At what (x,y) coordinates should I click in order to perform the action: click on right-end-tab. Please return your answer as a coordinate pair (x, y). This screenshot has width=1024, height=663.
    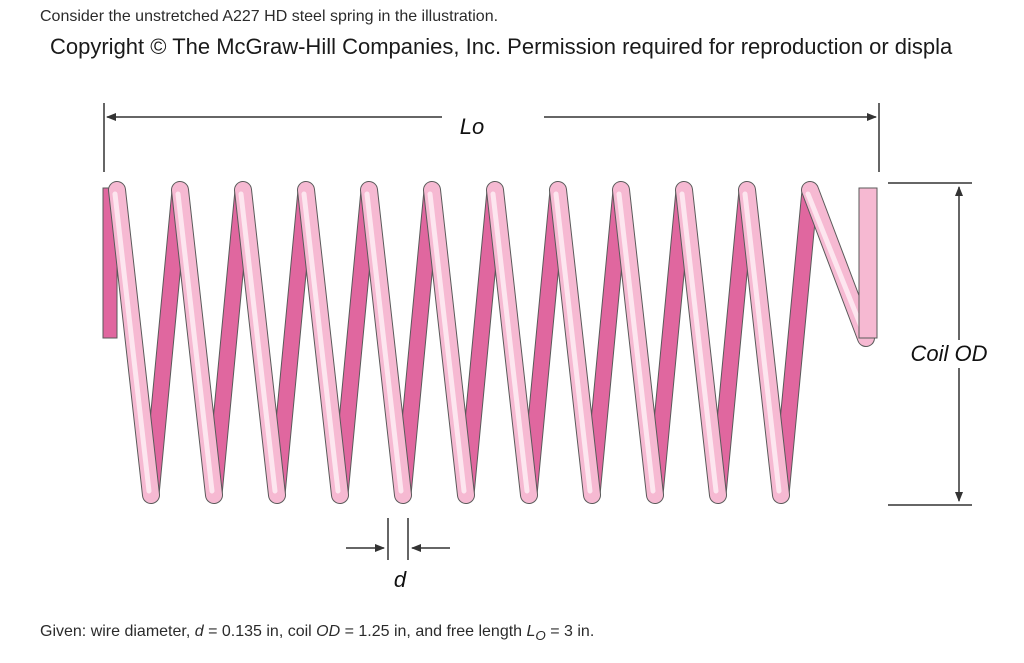
    Looking at the image, I should click on (868, 263).